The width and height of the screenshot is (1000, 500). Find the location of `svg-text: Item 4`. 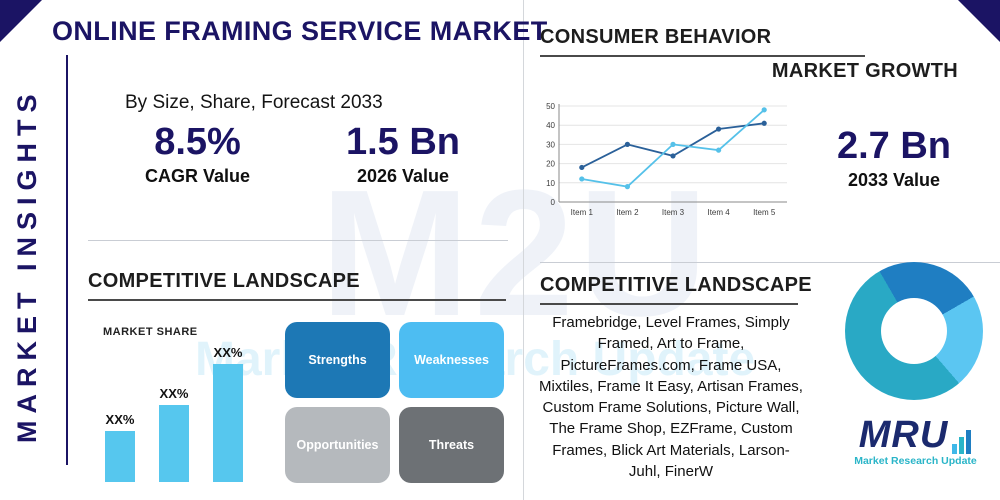

svg-text: Item 4 is located at coordinates (718, 212).